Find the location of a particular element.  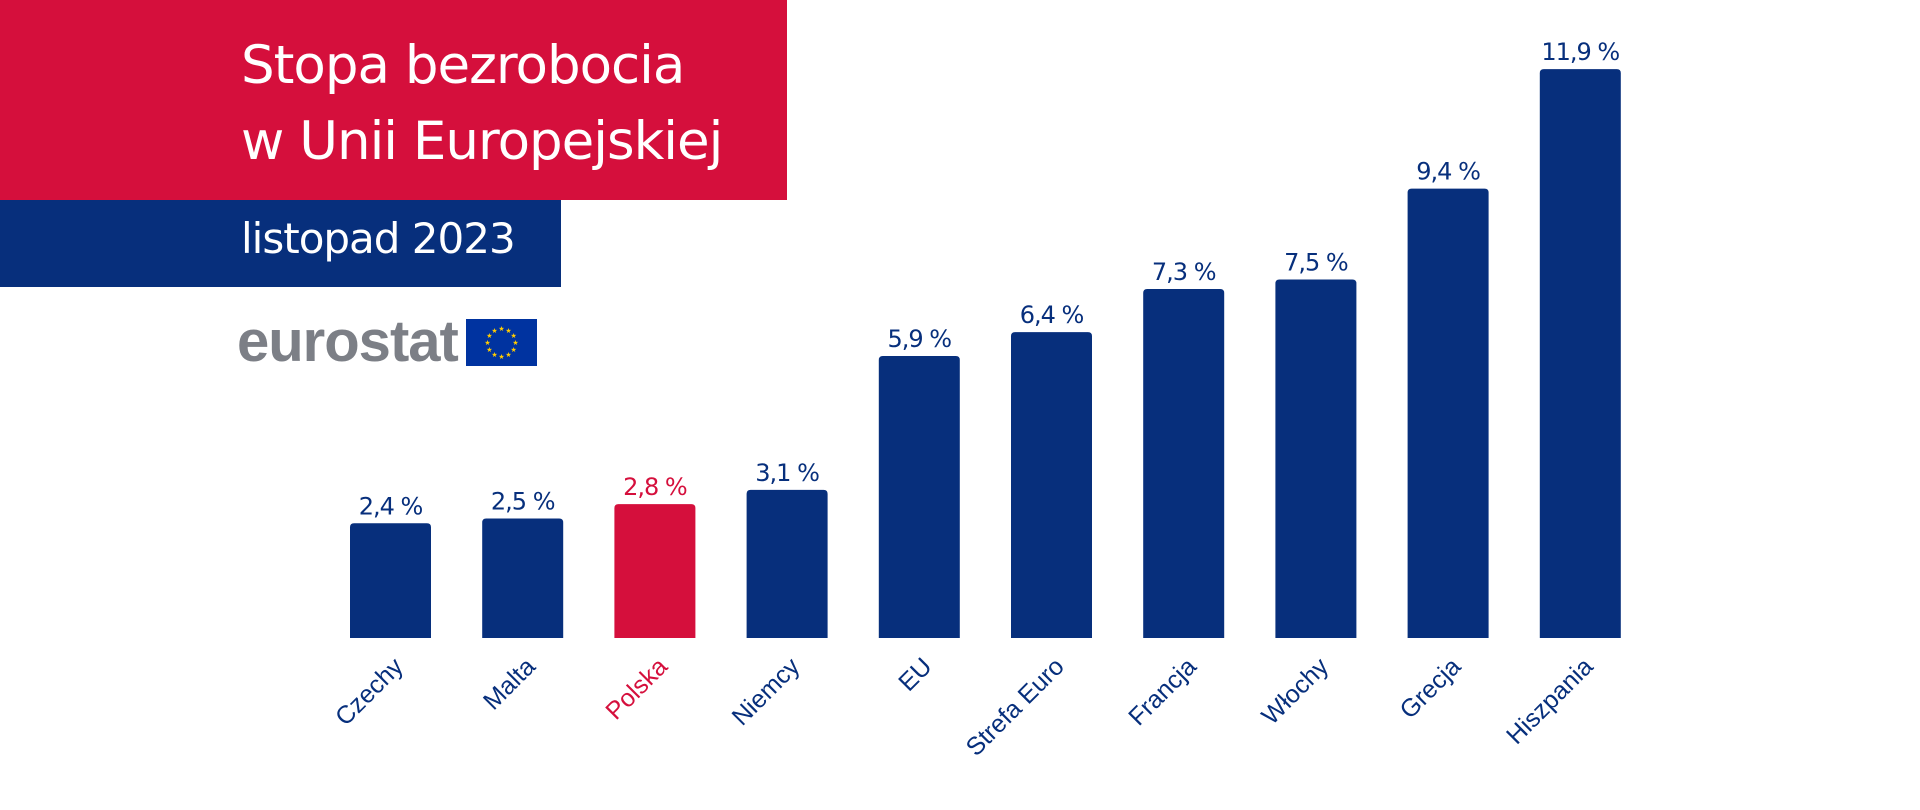

eurostat-logo: eurostat ★ ★ ★ ★ ★ ★ ★ ★ ★ ★ ★ ★ is located at coordinates (387, 341).